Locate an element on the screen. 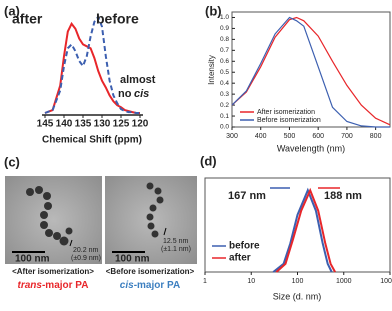  panel-label: (d) is located at coordinates (208, 160).